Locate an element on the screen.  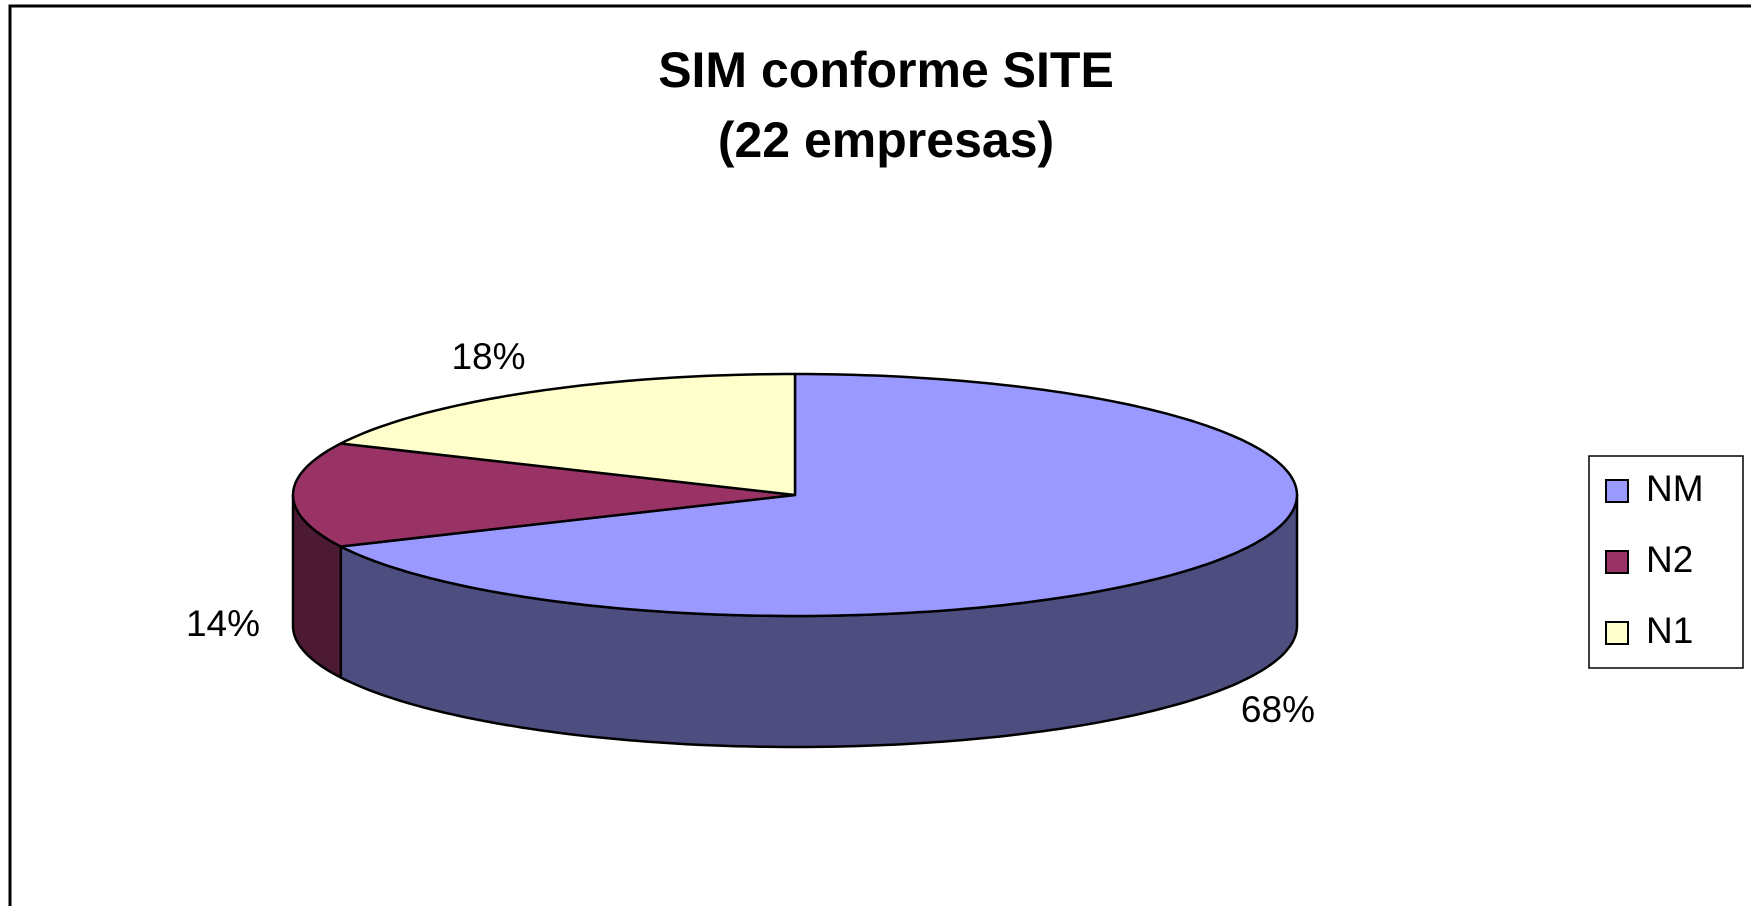
legend-label: NM is located at coordinates (1675, 488).